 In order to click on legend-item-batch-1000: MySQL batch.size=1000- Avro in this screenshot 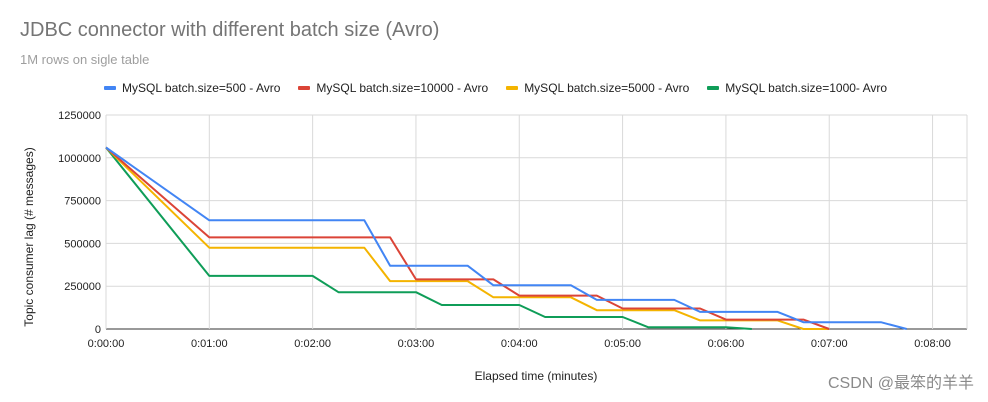, I will do `click(797, 88)`.